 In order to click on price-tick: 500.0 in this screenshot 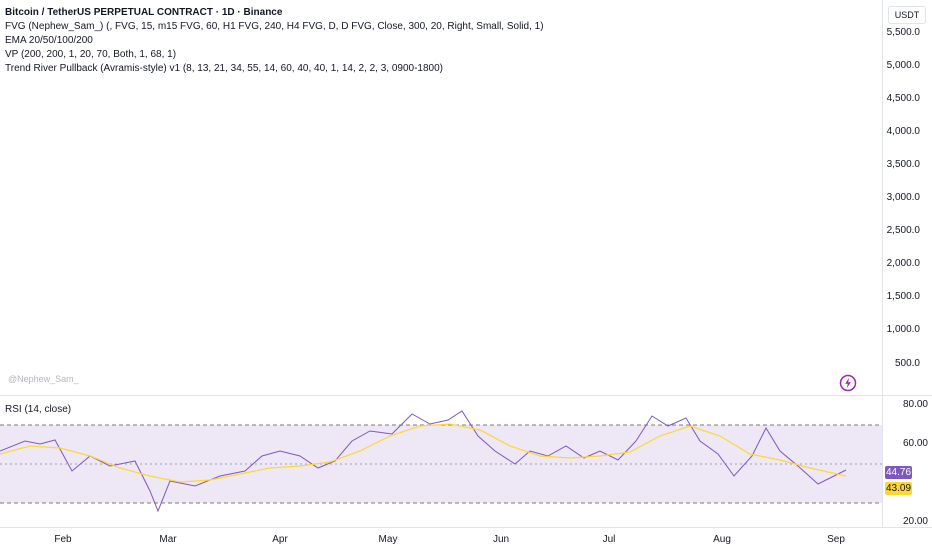, I will do `click(907, 363)`.